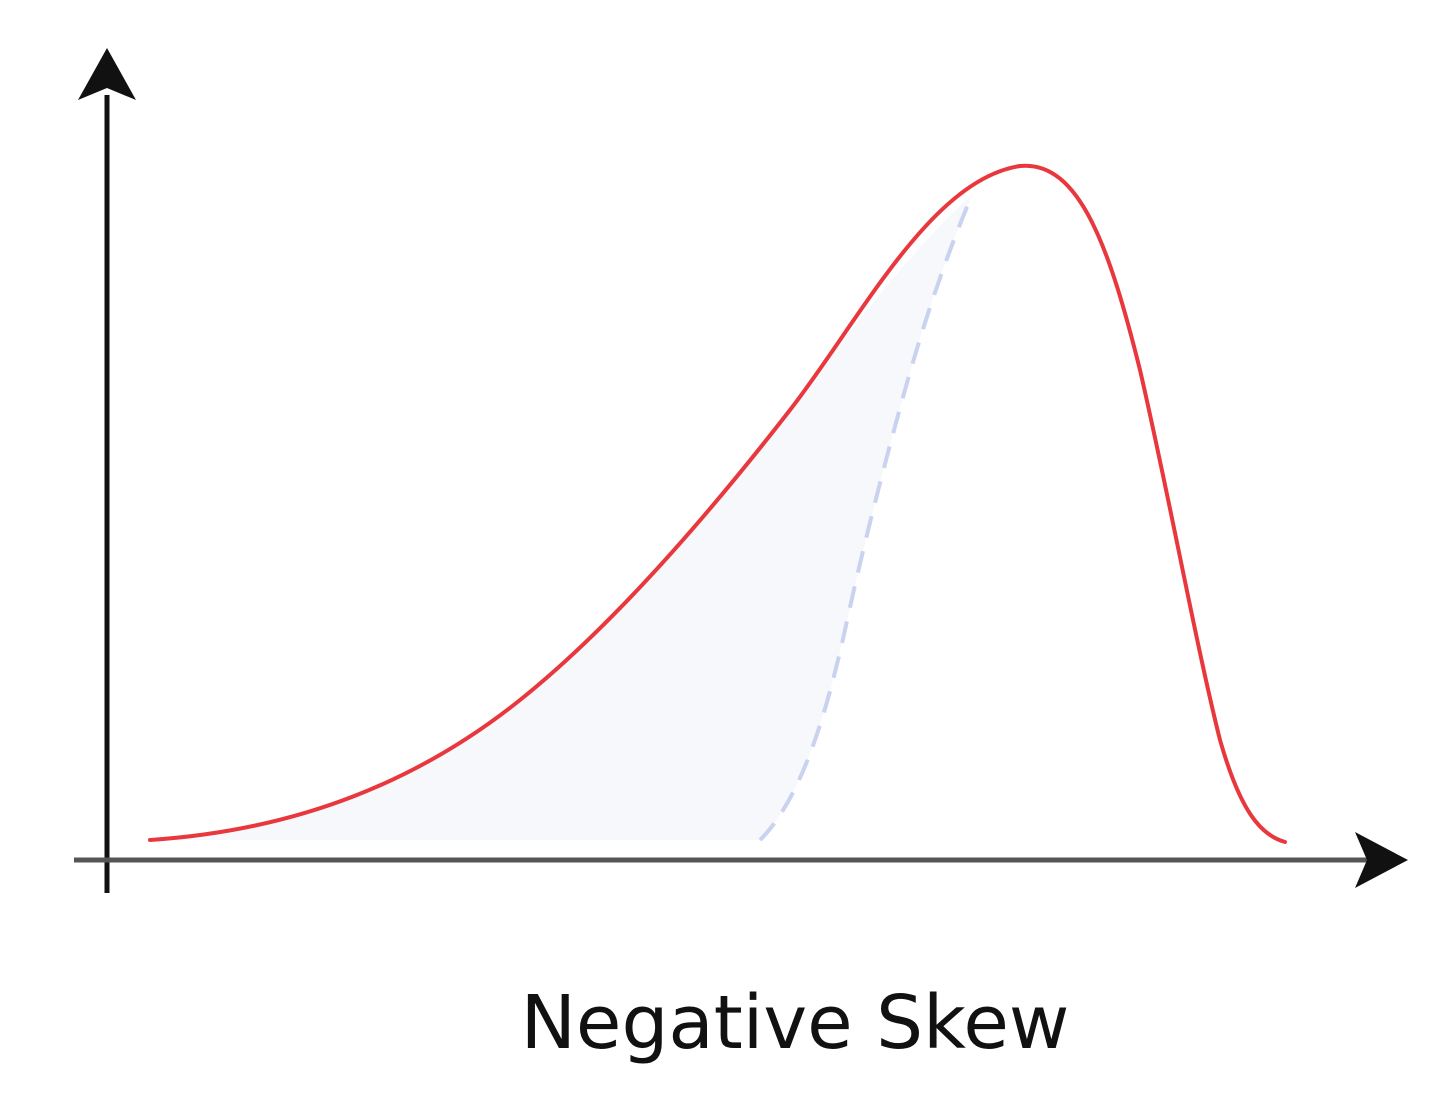 The image size is (1440, 1115). What do you see at coordinates (1381, 860) in the screenshot?
I see `arrow-right-icon` at bounding box center [1381, 860].